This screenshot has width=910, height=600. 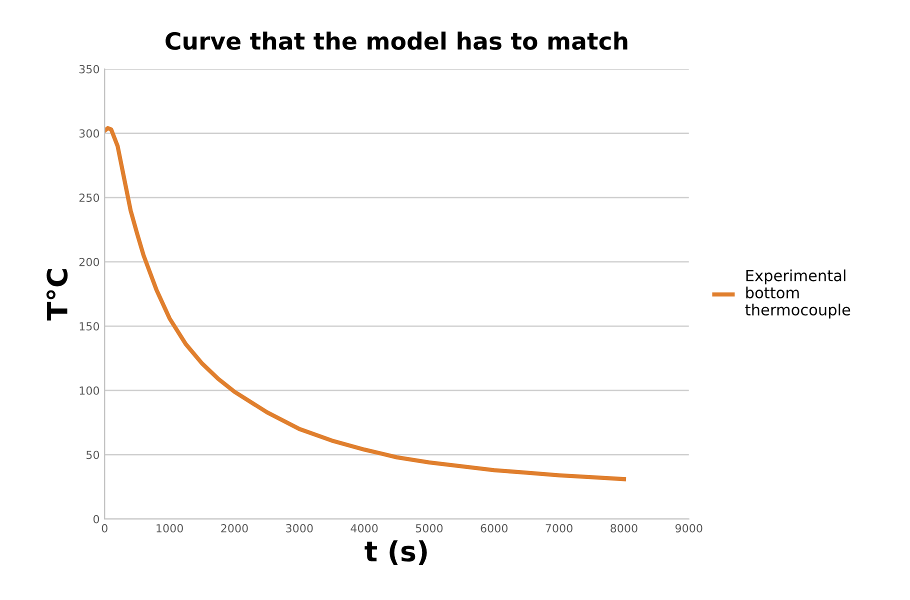 I want to click on y-axis-title: T°C, so click(x=57, y=294).